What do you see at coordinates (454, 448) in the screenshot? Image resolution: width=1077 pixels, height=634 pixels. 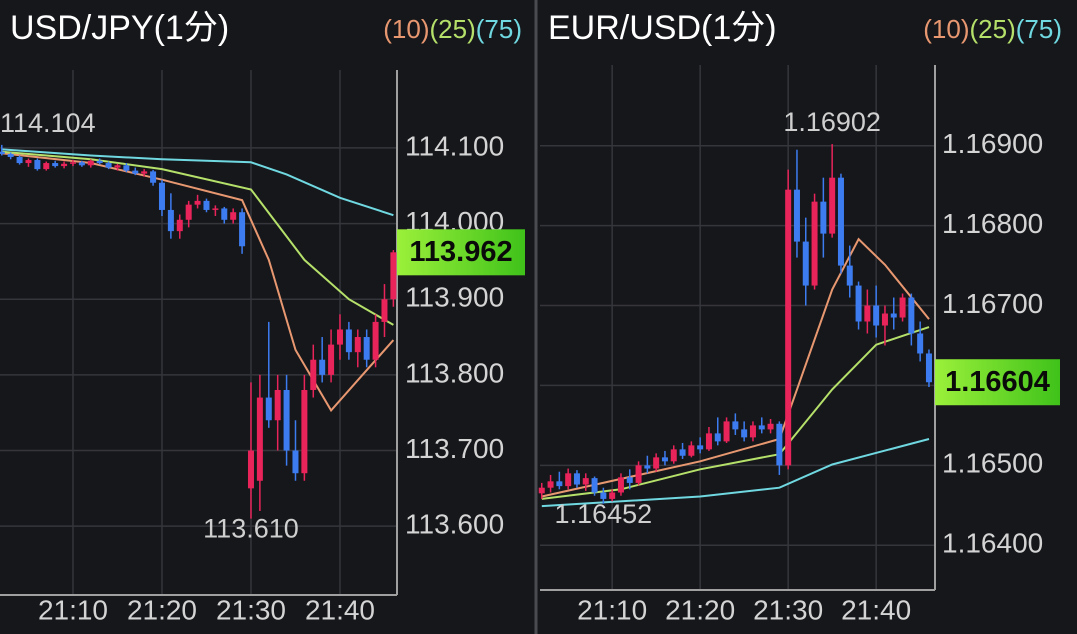 I see `y-tick-label: 113.700` at bounding box center [454, 448].